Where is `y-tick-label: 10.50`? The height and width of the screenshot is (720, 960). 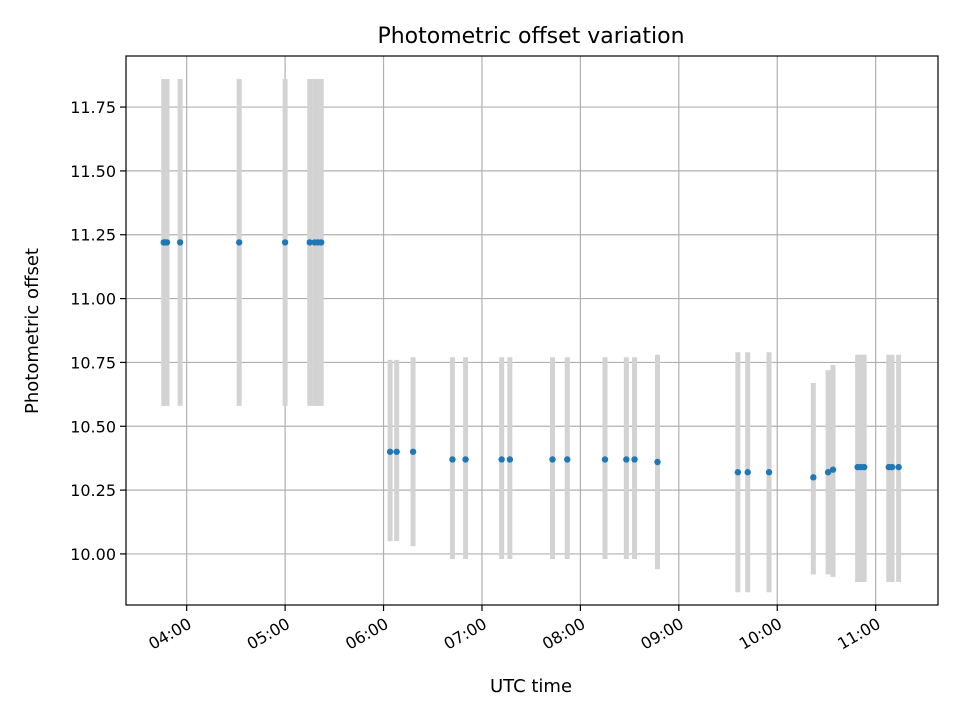 y-tick-label: 10.50 is located at coordinates (93, 426).